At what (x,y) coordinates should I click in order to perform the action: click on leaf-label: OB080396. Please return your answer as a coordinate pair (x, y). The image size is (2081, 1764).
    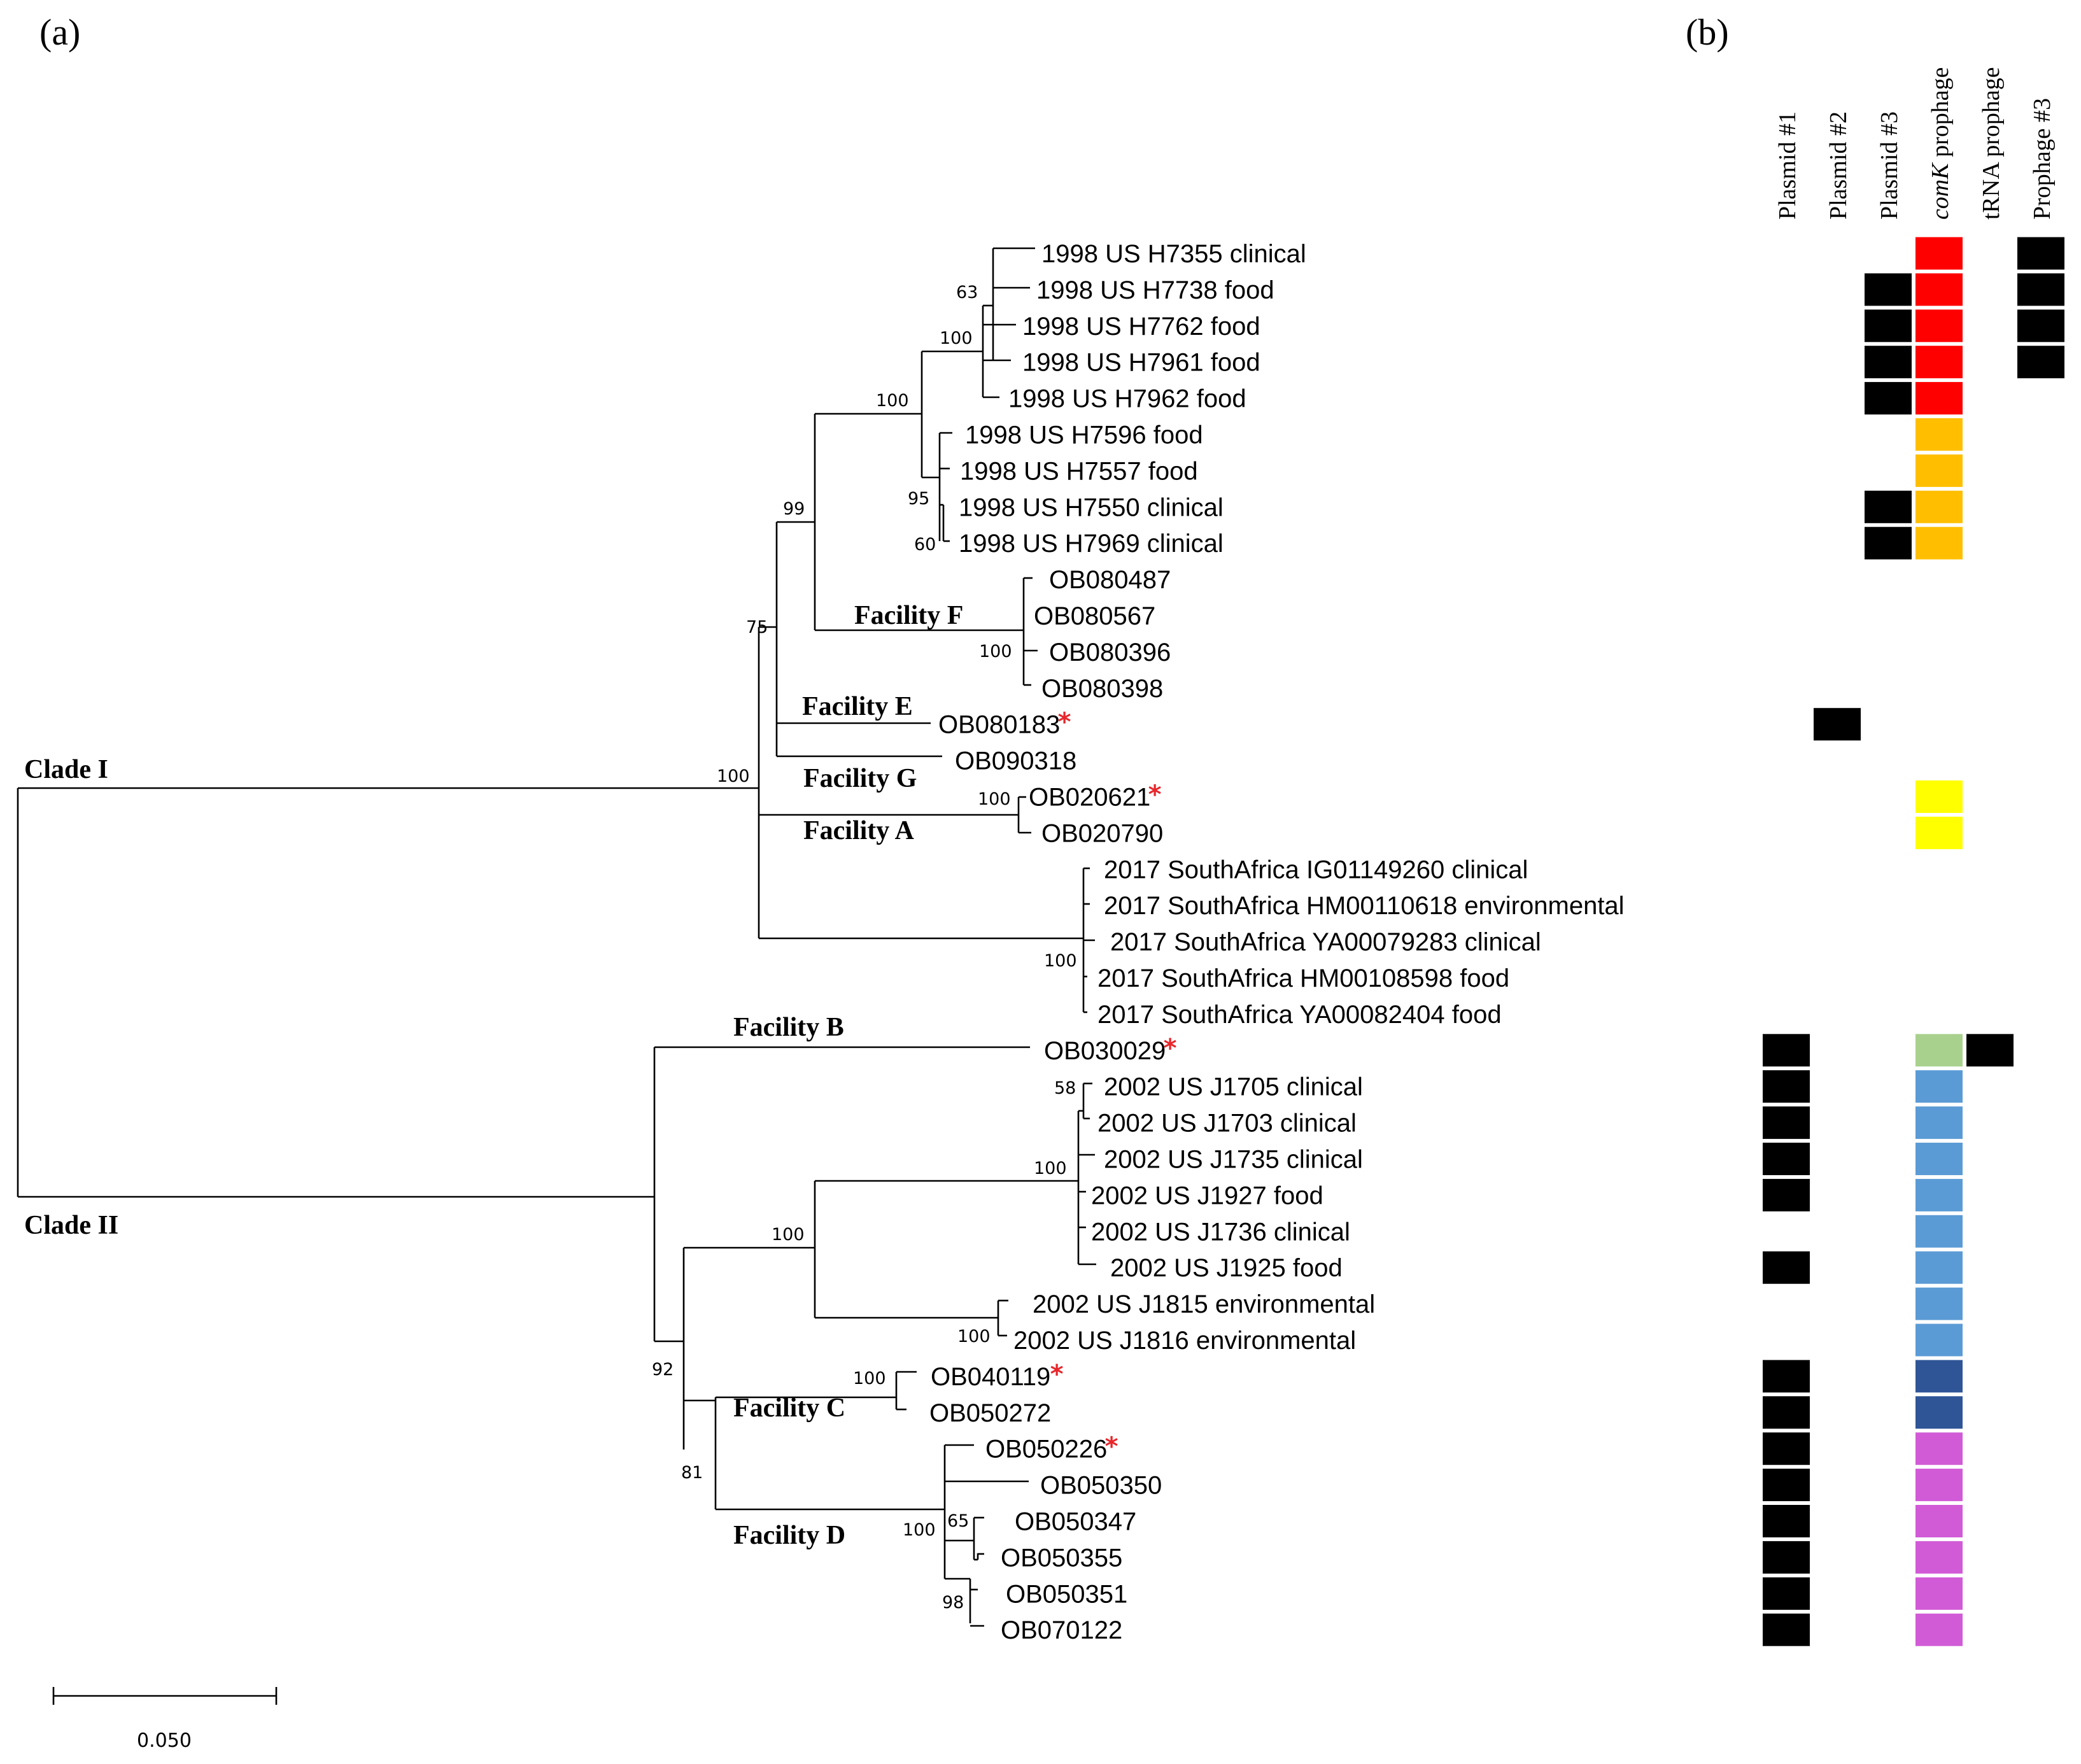
    Looking at the image, I should click on (1110, 653).